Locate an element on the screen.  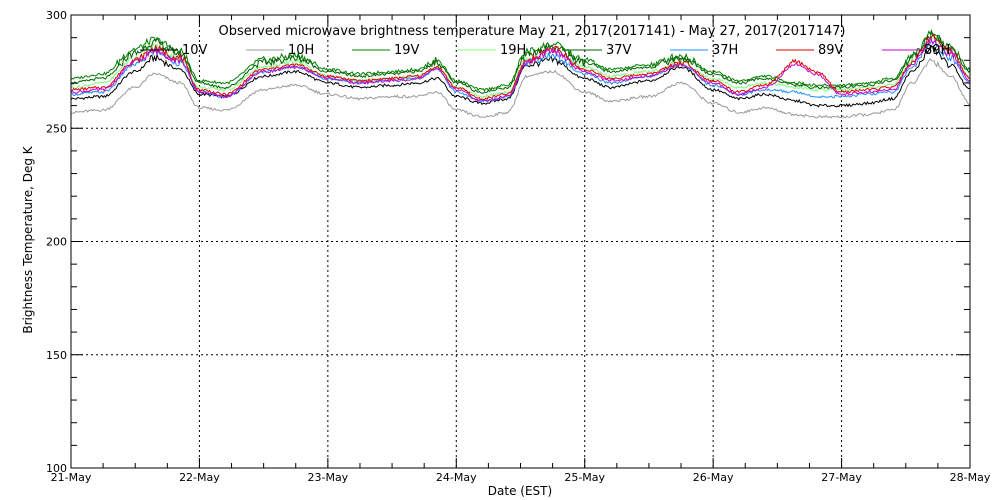
x-tick-label: 21-May is located at coordinates (71, 477).